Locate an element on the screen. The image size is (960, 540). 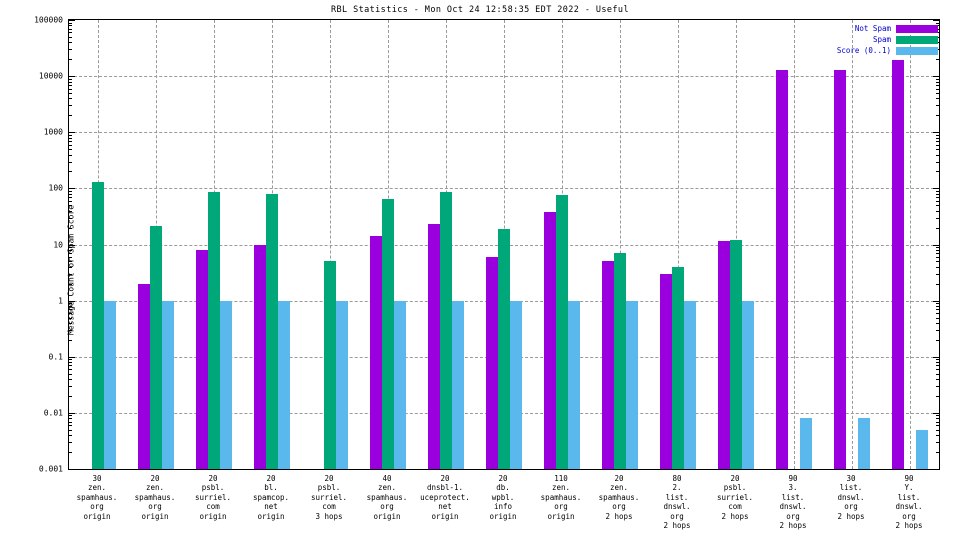
x-tick-label: 30 list. dnswl. org 2 hops is located at coordinates (851, 497).